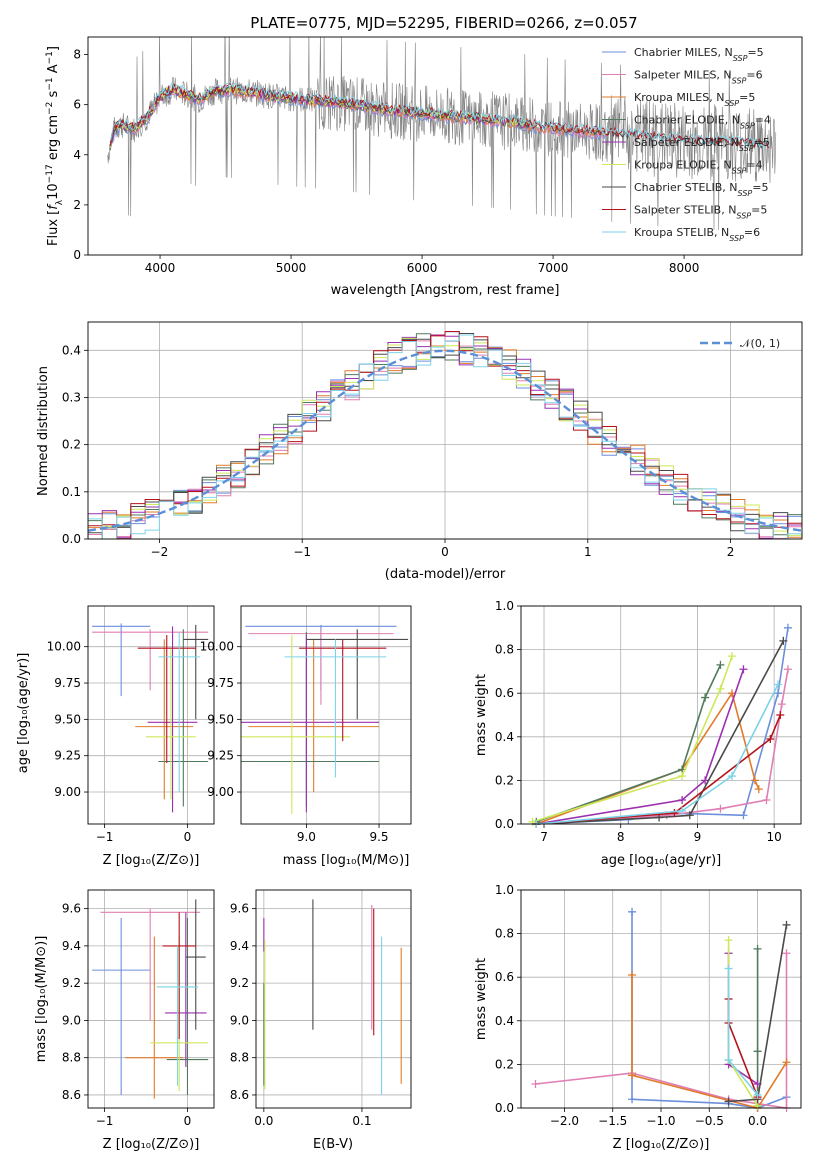 The image size is (819, 1170). Describe the element at coordinates (239, 983) in the screenshot. I see `y-tick-label: 9.2` at that location.